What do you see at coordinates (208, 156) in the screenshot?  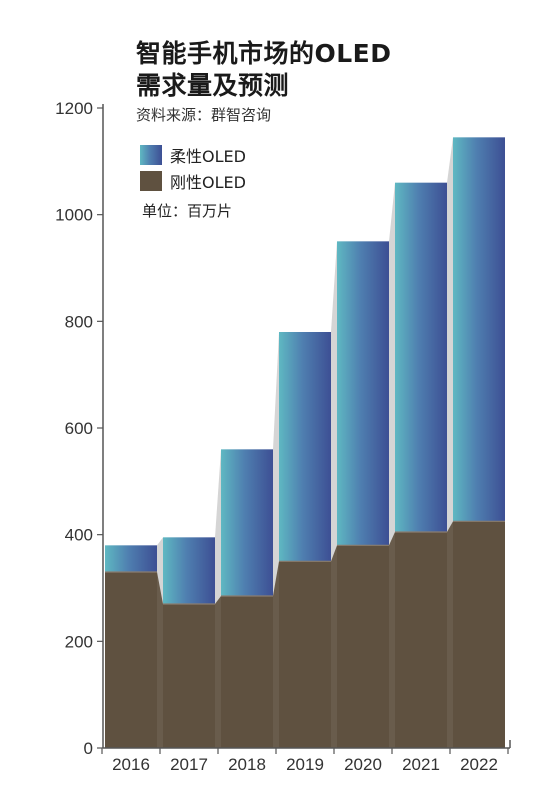 I see `legend-label-flexible: 柔性OLED` at bounding box center [208, 156].